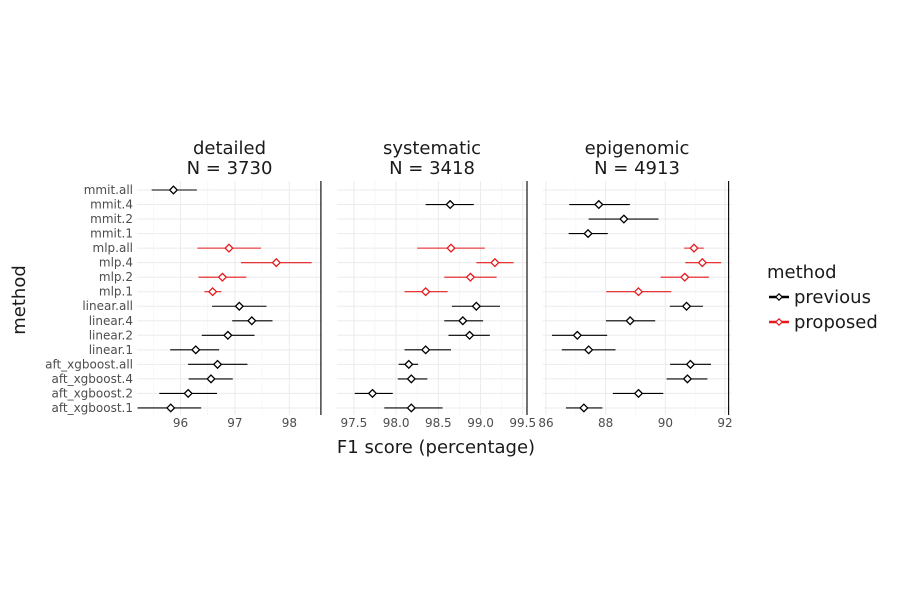 This screenshot has height=600, width=900. I want to click on x-tick-label: 98.0, so click(396, 423).